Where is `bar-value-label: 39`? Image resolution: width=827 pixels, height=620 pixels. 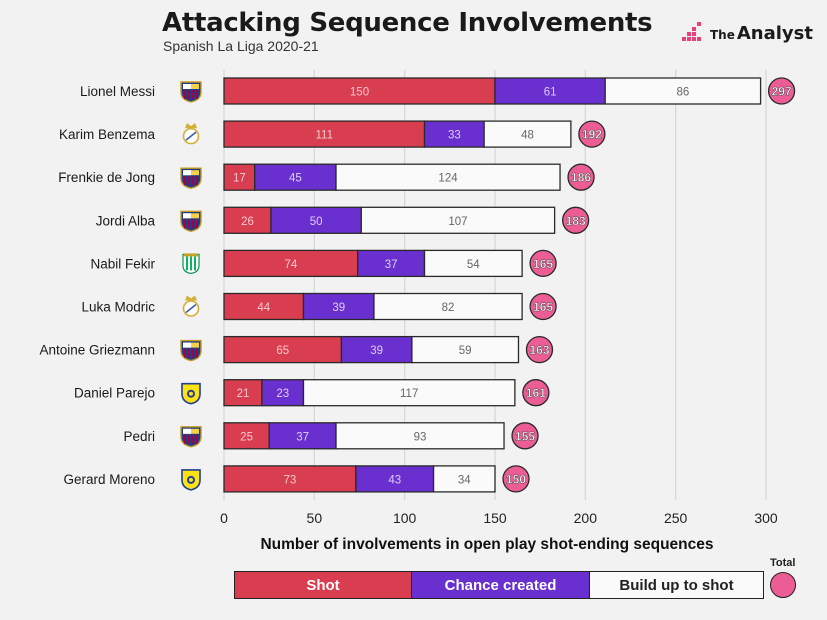
bar-value-label: 39 is located at coordinates (338, 308).